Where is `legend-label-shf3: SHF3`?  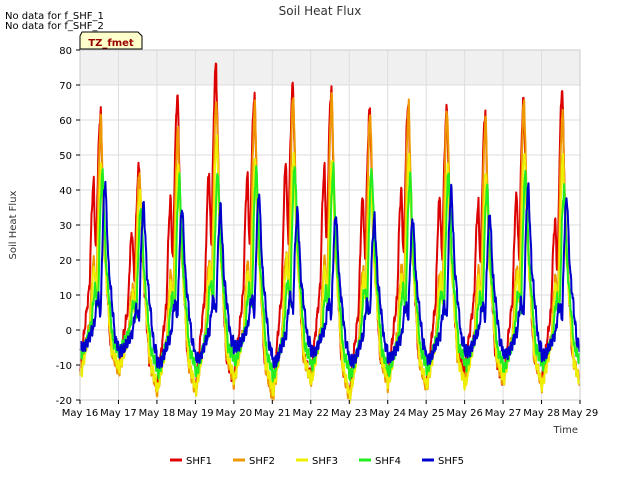
legend-label-shf3: SHF3 is located at coordinates (325, 461).